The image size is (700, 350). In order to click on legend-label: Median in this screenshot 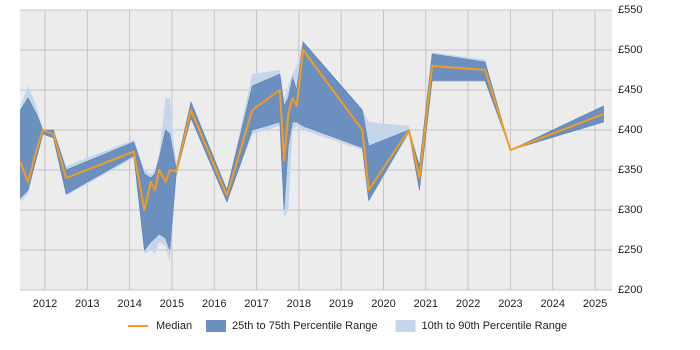, I will do `click(174, 326)`.